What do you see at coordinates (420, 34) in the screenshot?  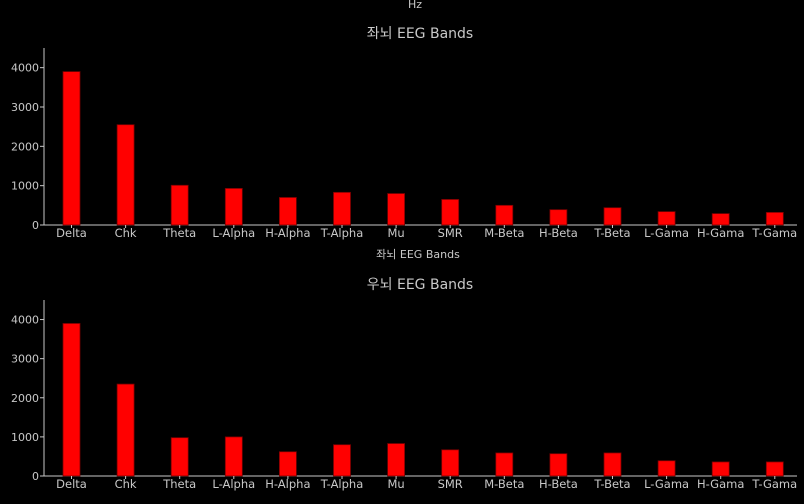 I see `chart-title: 좌뇌 EEG Bands` at bounding box center [420, 34].